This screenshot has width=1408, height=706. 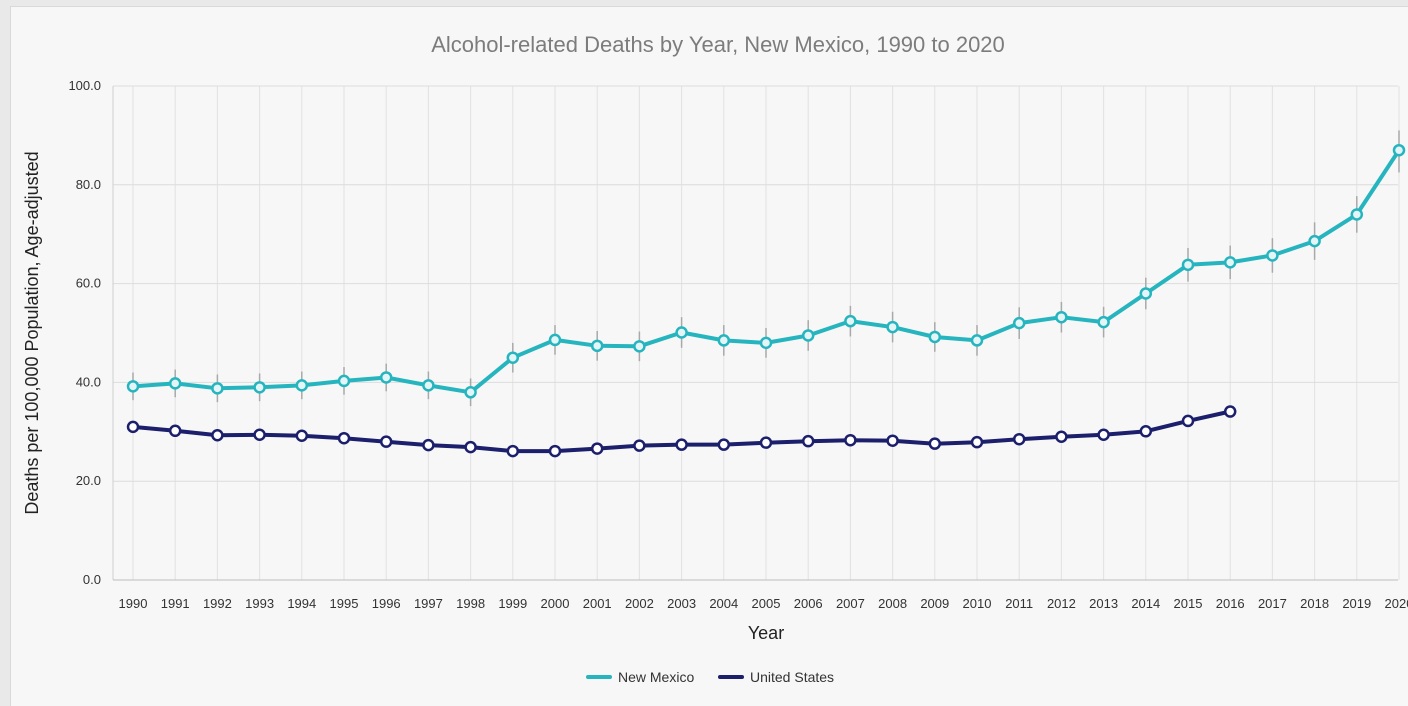 I want to click on x-tick-label: 2005, so click(x=766, y=603).